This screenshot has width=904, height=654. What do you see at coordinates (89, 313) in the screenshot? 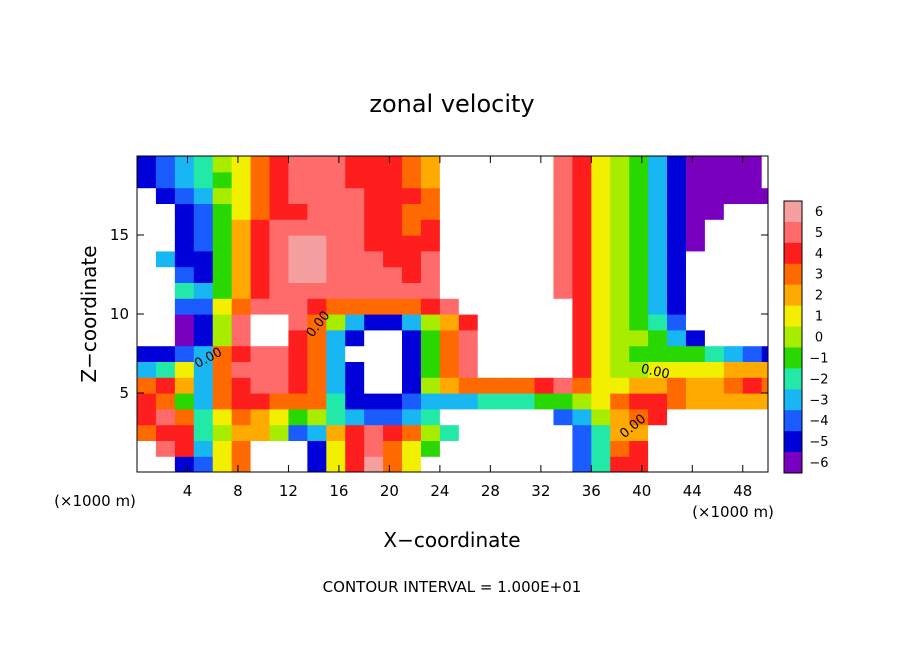
I see `y-axis-label: Z−coordinate` at bounding box center [89, 313].